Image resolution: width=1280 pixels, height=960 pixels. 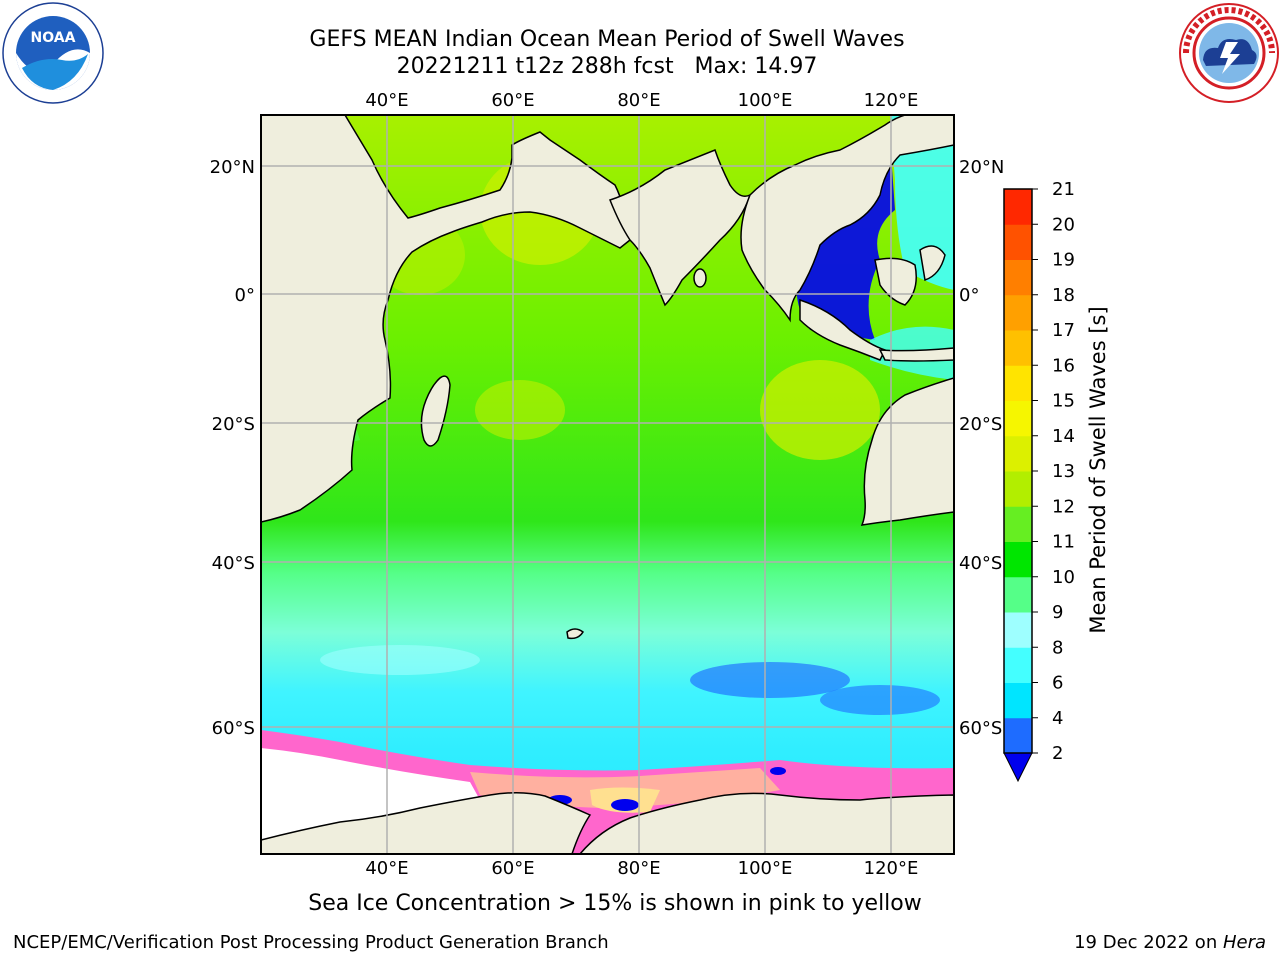 I want to click on nws-logo-icon, so click(x=1229, y=53).